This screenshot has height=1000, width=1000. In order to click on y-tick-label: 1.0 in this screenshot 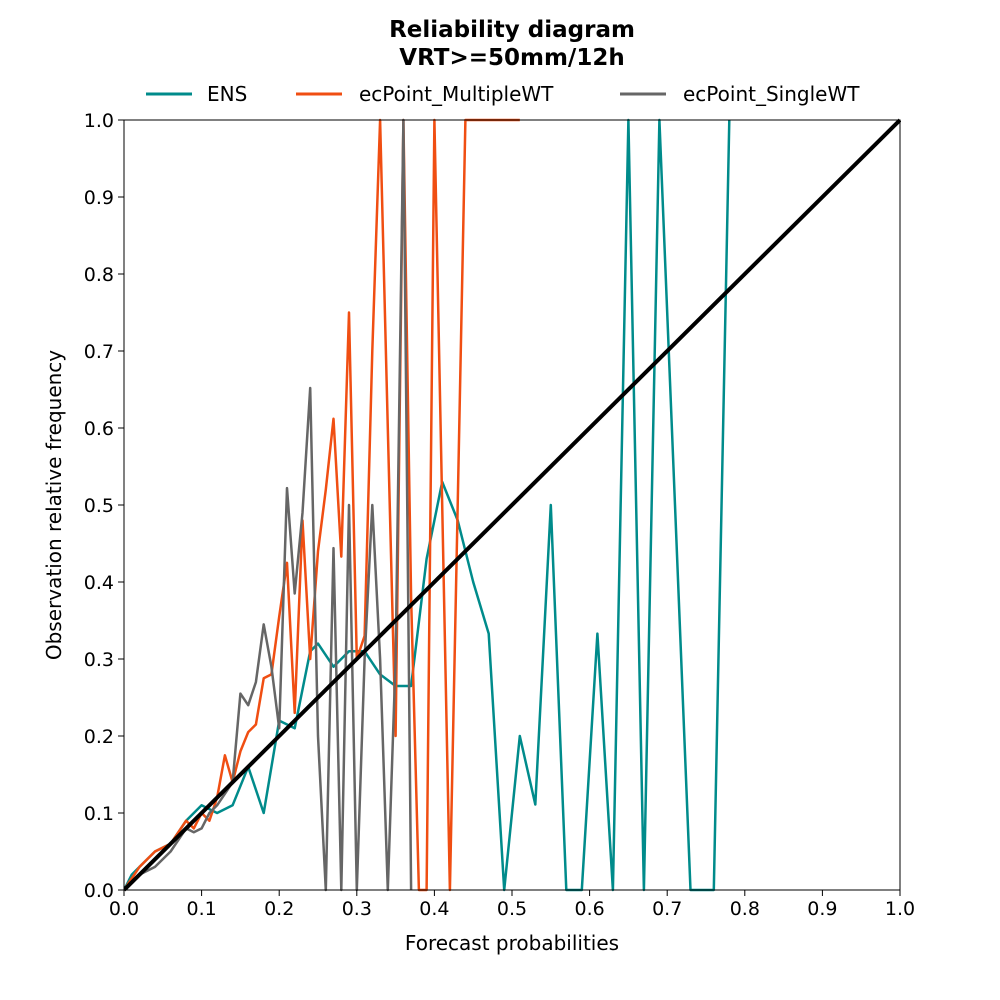, I will do `click(99, 121)`.